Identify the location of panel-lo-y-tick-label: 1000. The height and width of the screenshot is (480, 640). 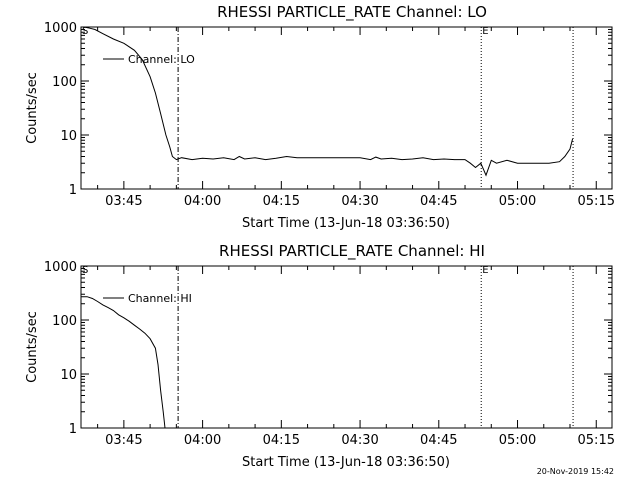
(60, 28).